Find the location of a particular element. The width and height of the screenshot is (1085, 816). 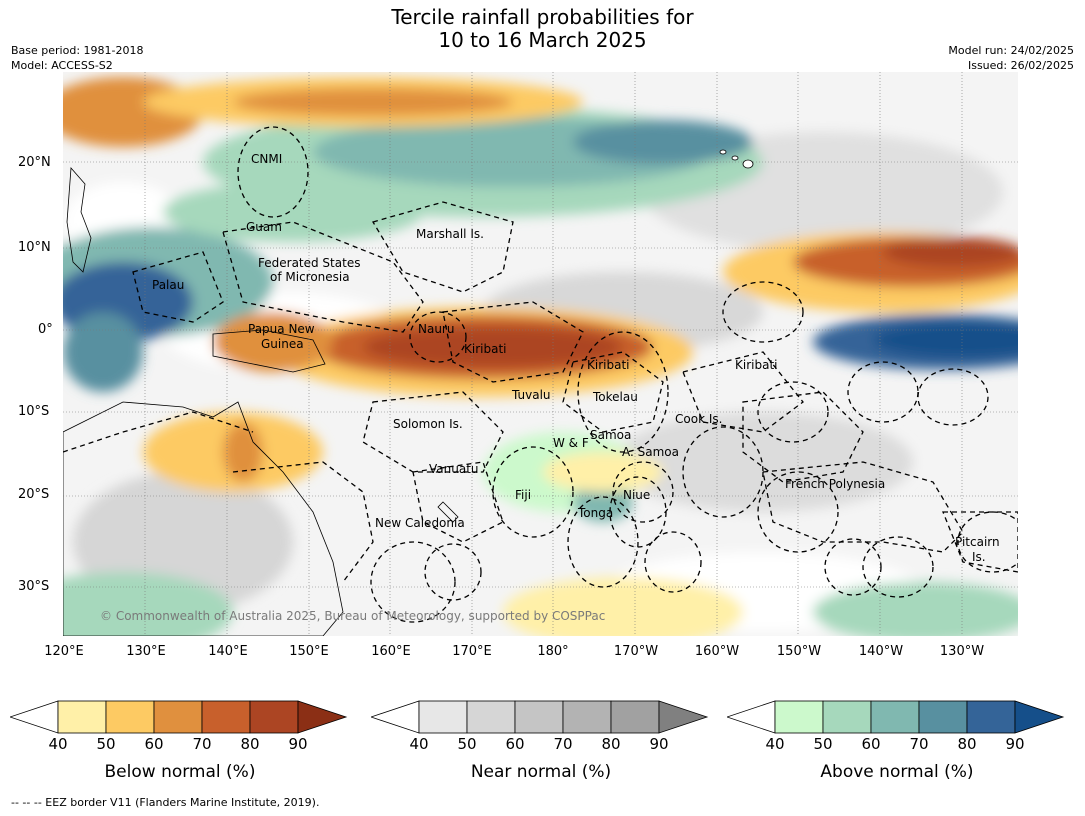

new-caledonia-outline is located at coordinates (448, 512).